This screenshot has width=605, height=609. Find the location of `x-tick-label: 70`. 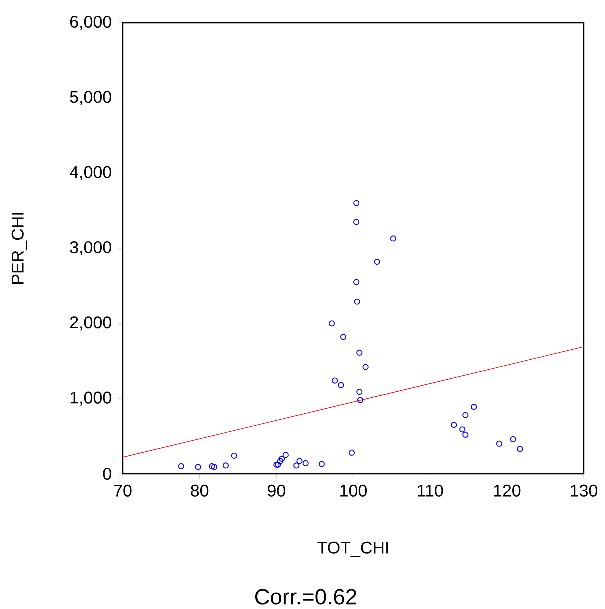

x-tick-label: 70 is located at coordinates (123, 490).